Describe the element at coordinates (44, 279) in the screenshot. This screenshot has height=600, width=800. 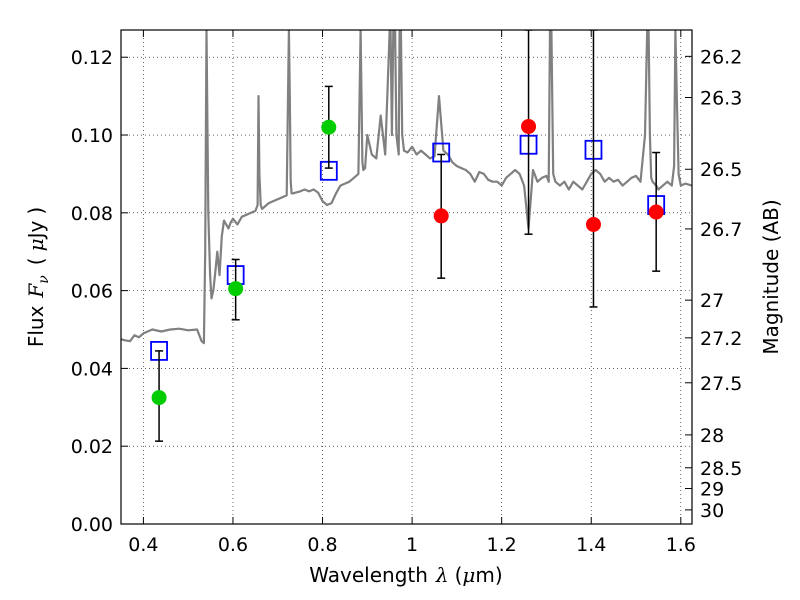
I see `y-axis-label-subscript: ν` at that location.